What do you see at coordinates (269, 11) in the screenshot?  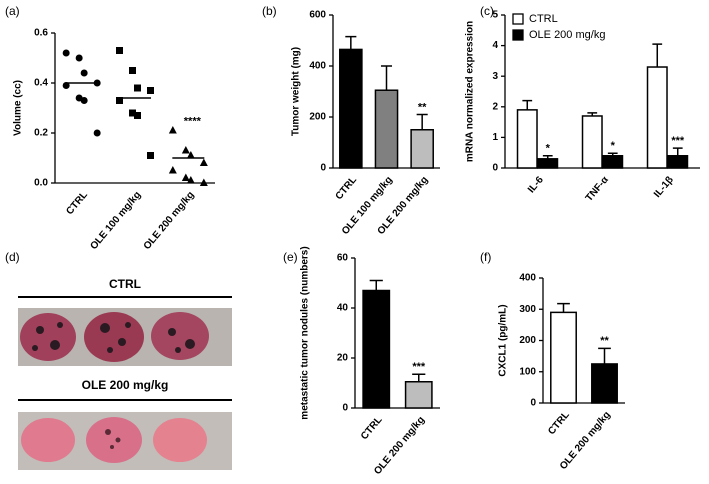 I see `panel-label: (b)` at bounding box center [269, 11].